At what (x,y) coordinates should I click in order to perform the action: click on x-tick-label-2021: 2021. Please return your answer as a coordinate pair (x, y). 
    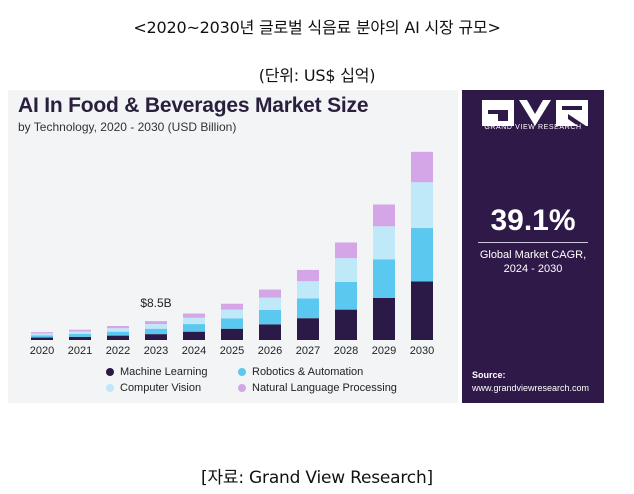
    Looking at the image, I should click on (80, 351).